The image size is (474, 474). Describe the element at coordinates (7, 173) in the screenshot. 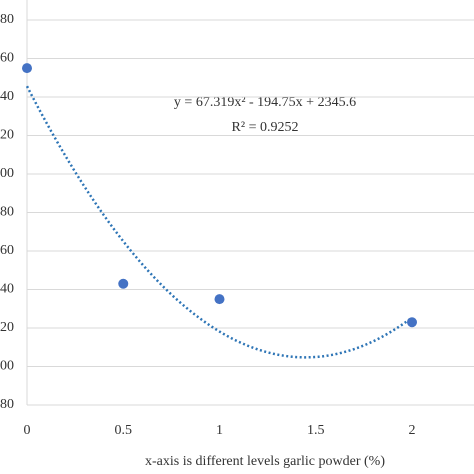

I see `y-tick-label: 2300` at that location.